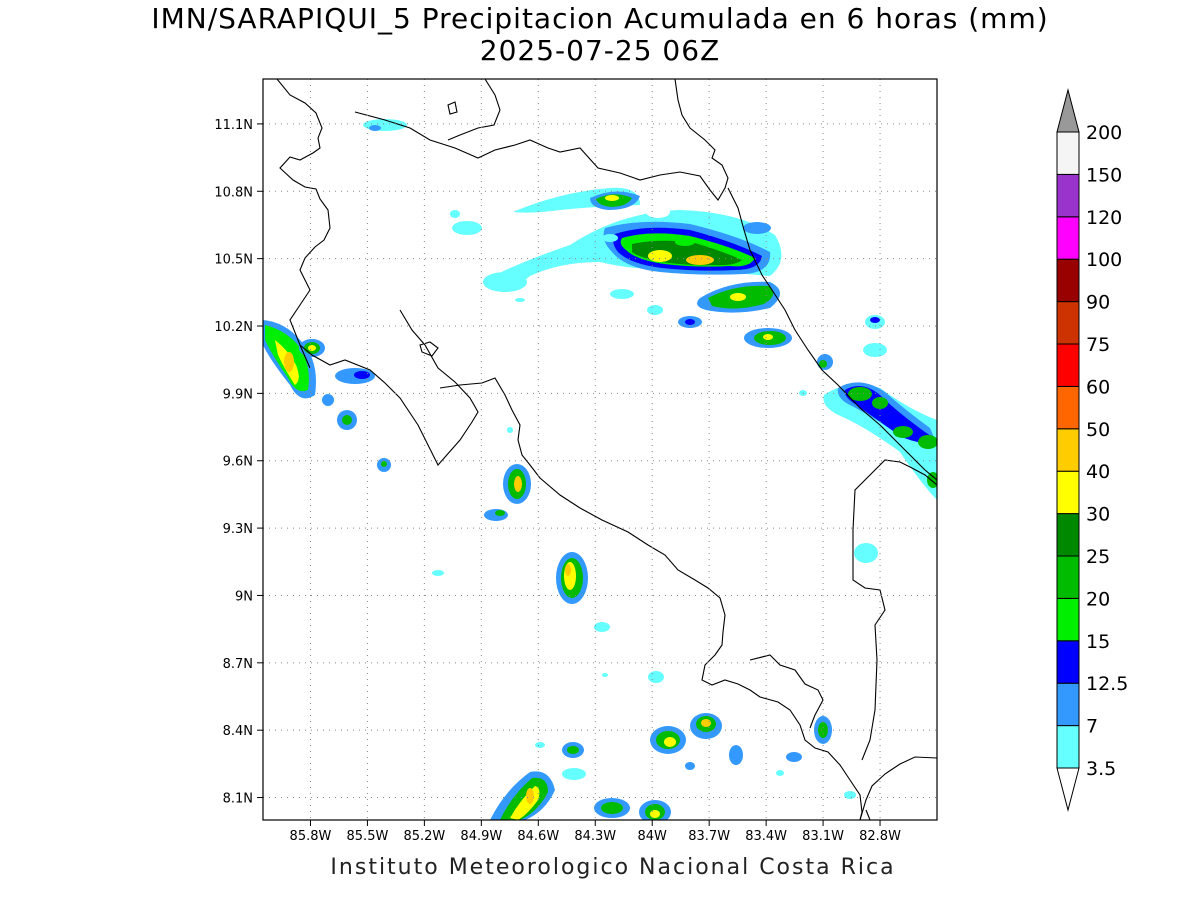 The image size is (1200, 900). Describe the element at coordinates (1098, 472) in the screenshot. I see `colorbar-label: 40` at that location.